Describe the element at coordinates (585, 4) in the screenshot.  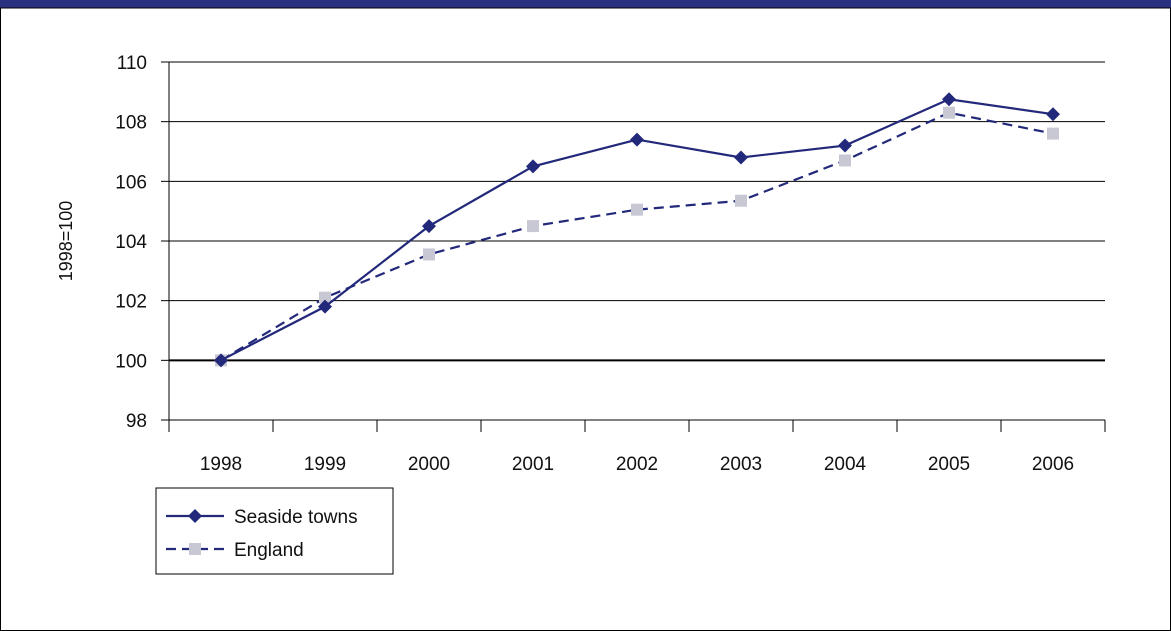
I see `header-bar` at that location.